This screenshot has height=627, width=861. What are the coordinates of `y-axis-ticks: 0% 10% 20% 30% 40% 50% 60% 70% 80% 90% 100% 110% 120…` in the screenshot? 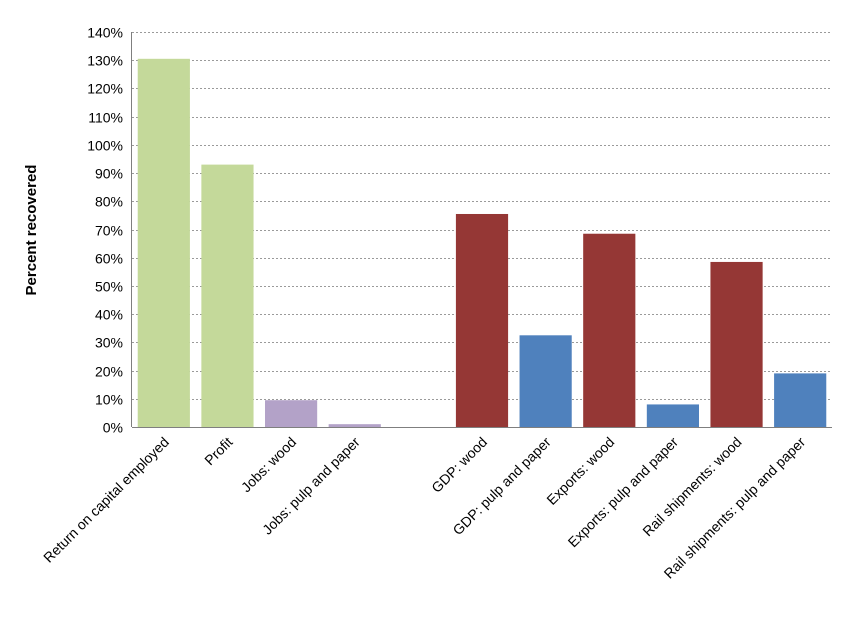 It's located at (105, 230).